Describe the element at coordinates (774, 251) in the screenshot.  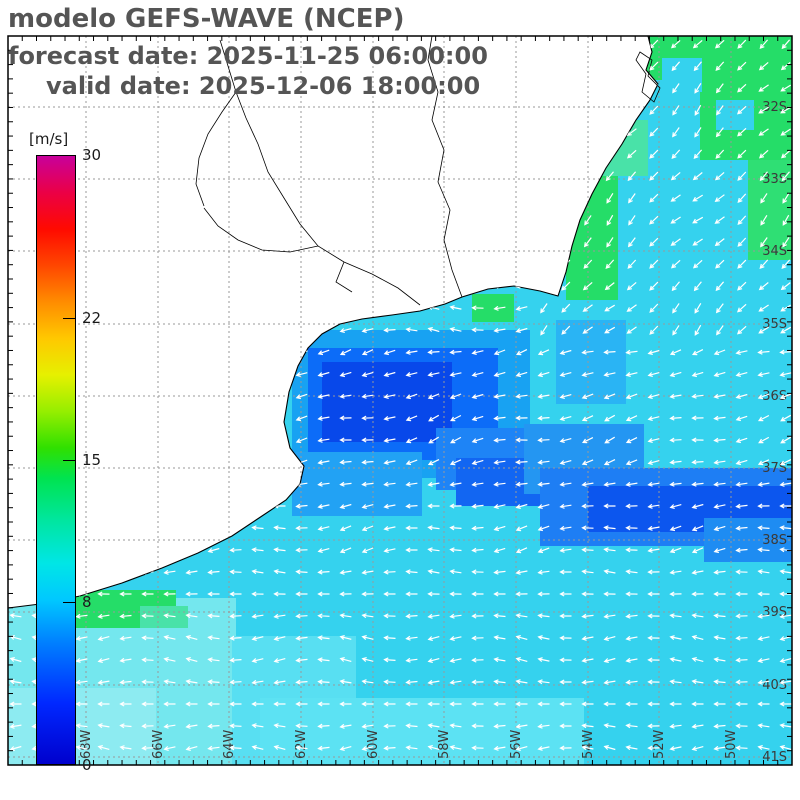
I see `lat-label: 34S` at that location.